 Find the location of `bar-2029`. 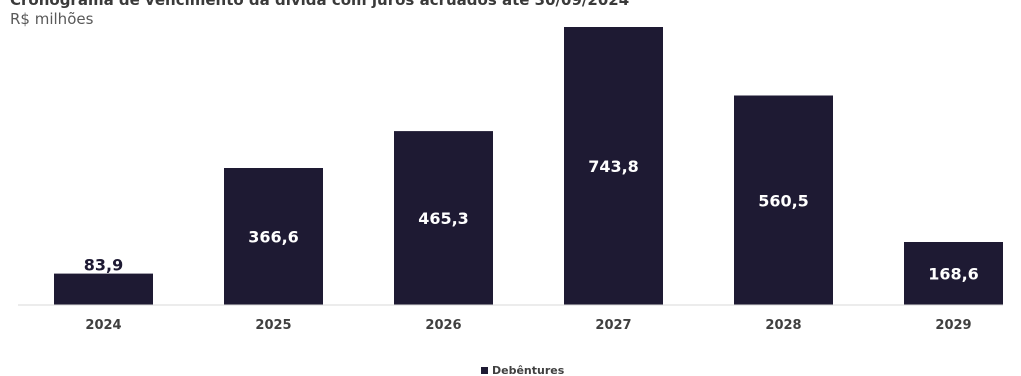

bar-2029 is located at coordinates (953, 273).